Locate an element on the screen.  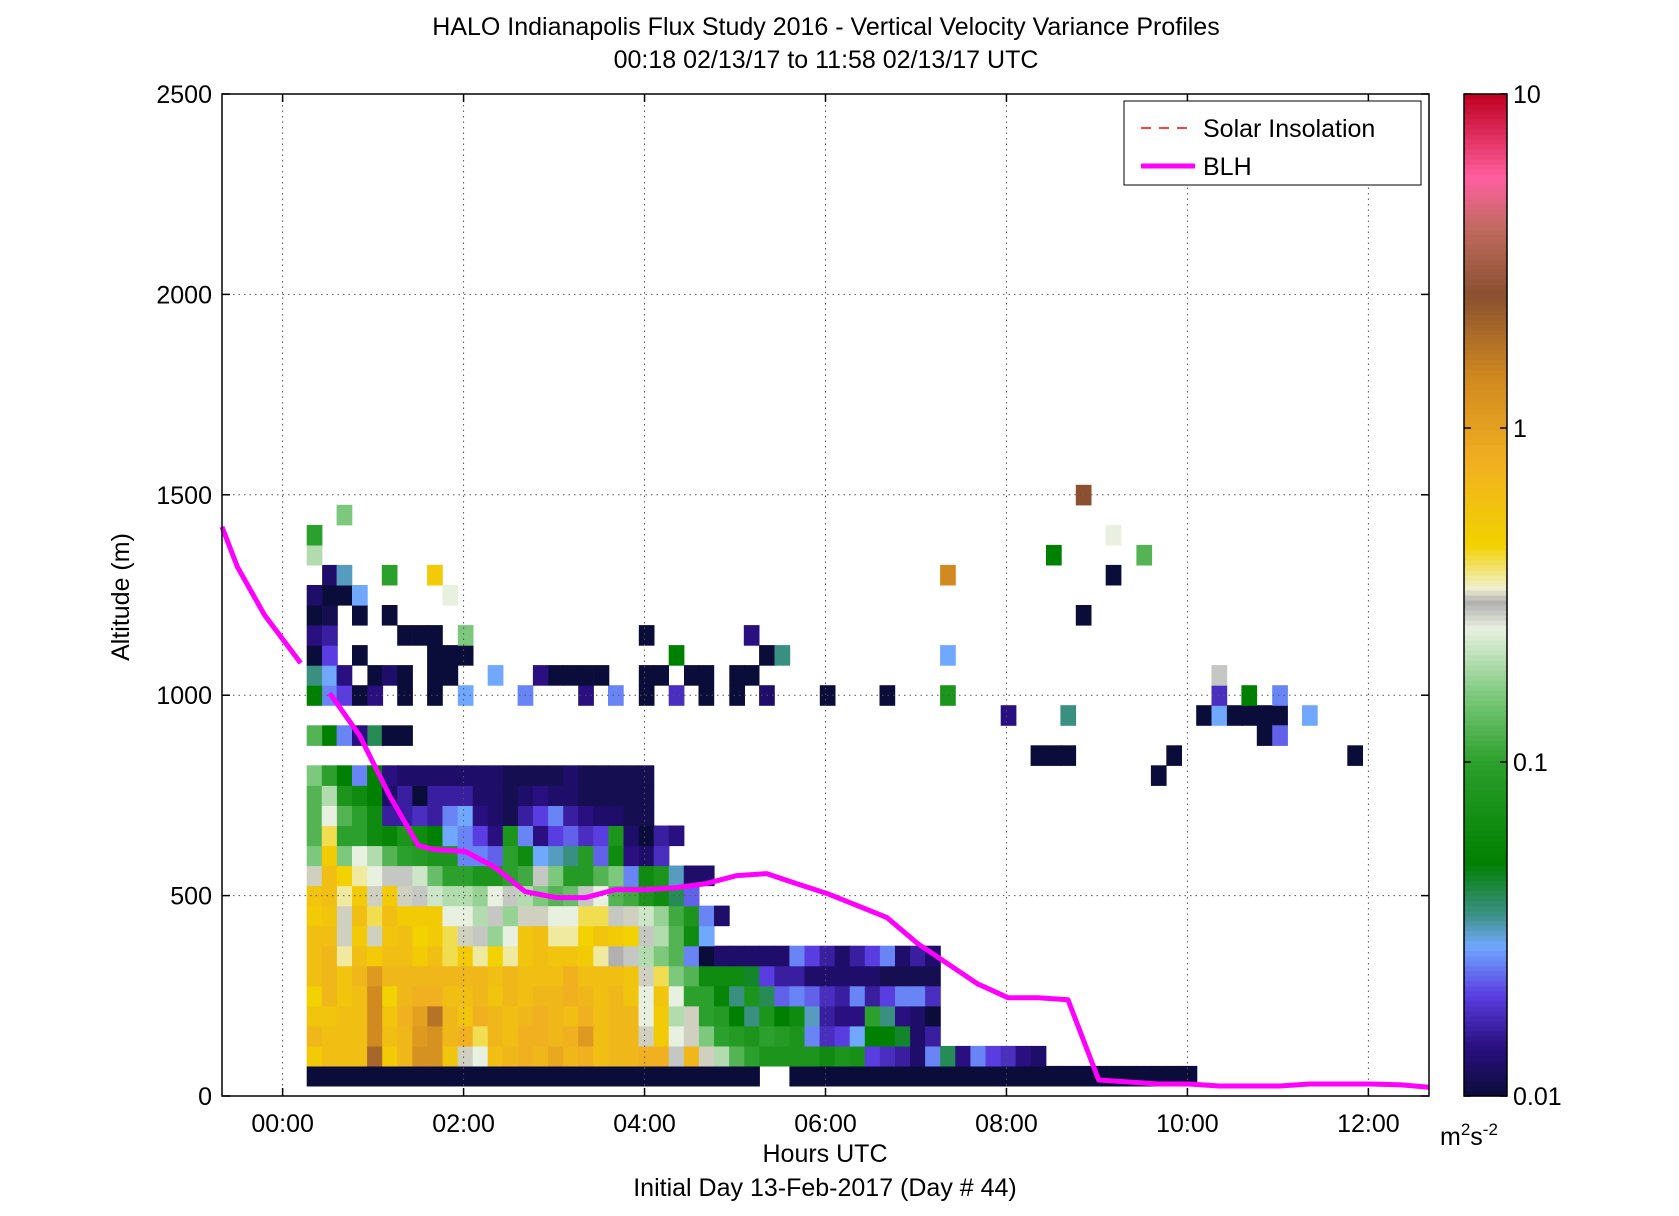
x-axis-label-secondary: Initial Day 13-Feb-2017 (Day # 44) is located at coordinates (825, 1188).